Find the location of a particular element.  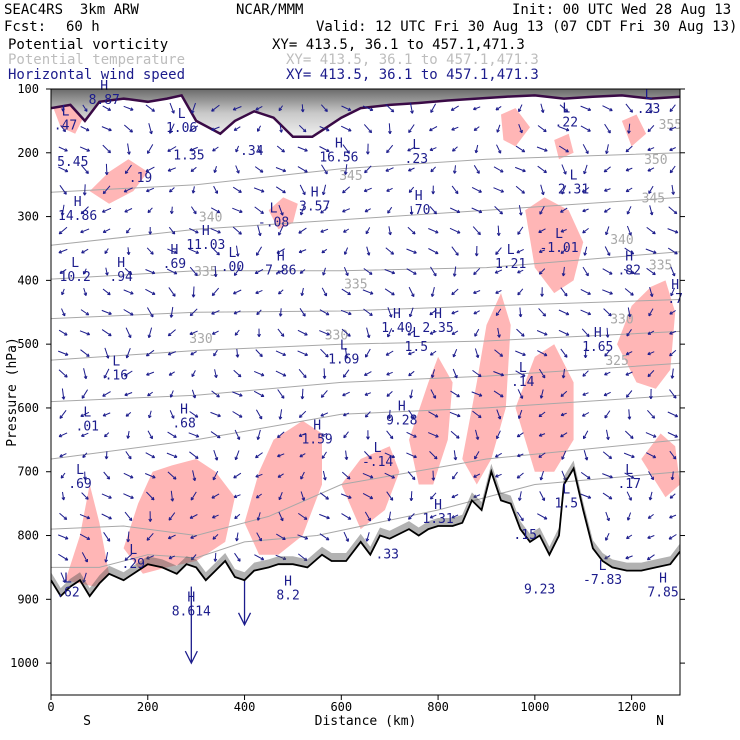

theta-contour-label: 335 is located at coordinates (355, 285).